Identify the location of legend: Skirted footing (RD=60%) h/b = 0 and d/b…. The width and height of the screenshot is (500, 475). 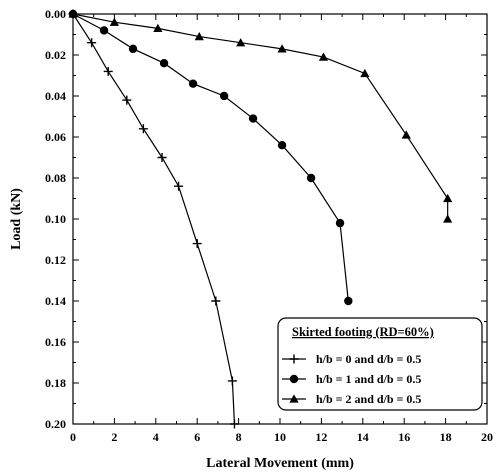
(380, 364).